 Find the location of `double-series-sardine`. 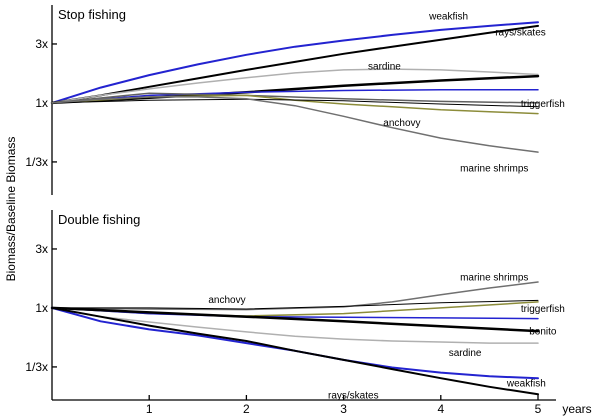

double-series-sardine is located at coordinates (295, 325).